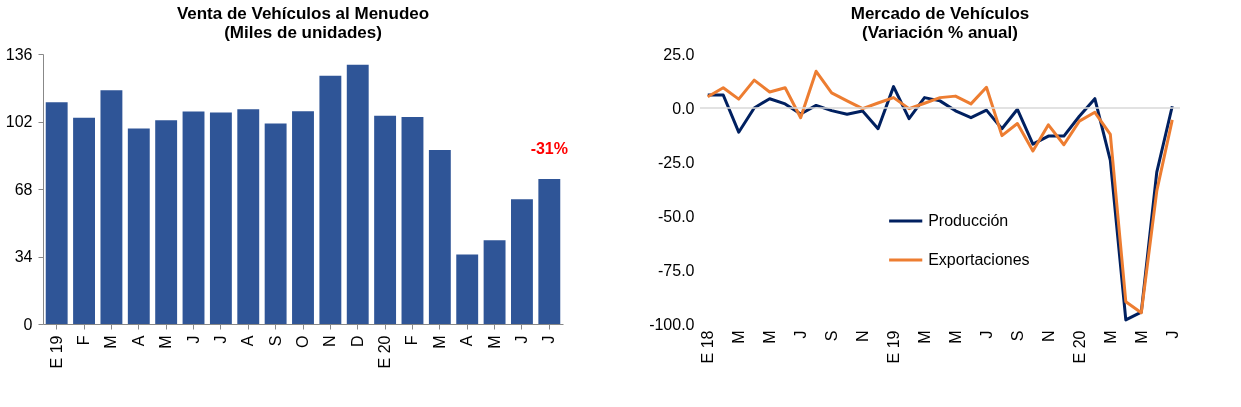 The width and height of the screenshot is (1241, 407). I want to click on y-tick-label: 68, so click(23, 189).